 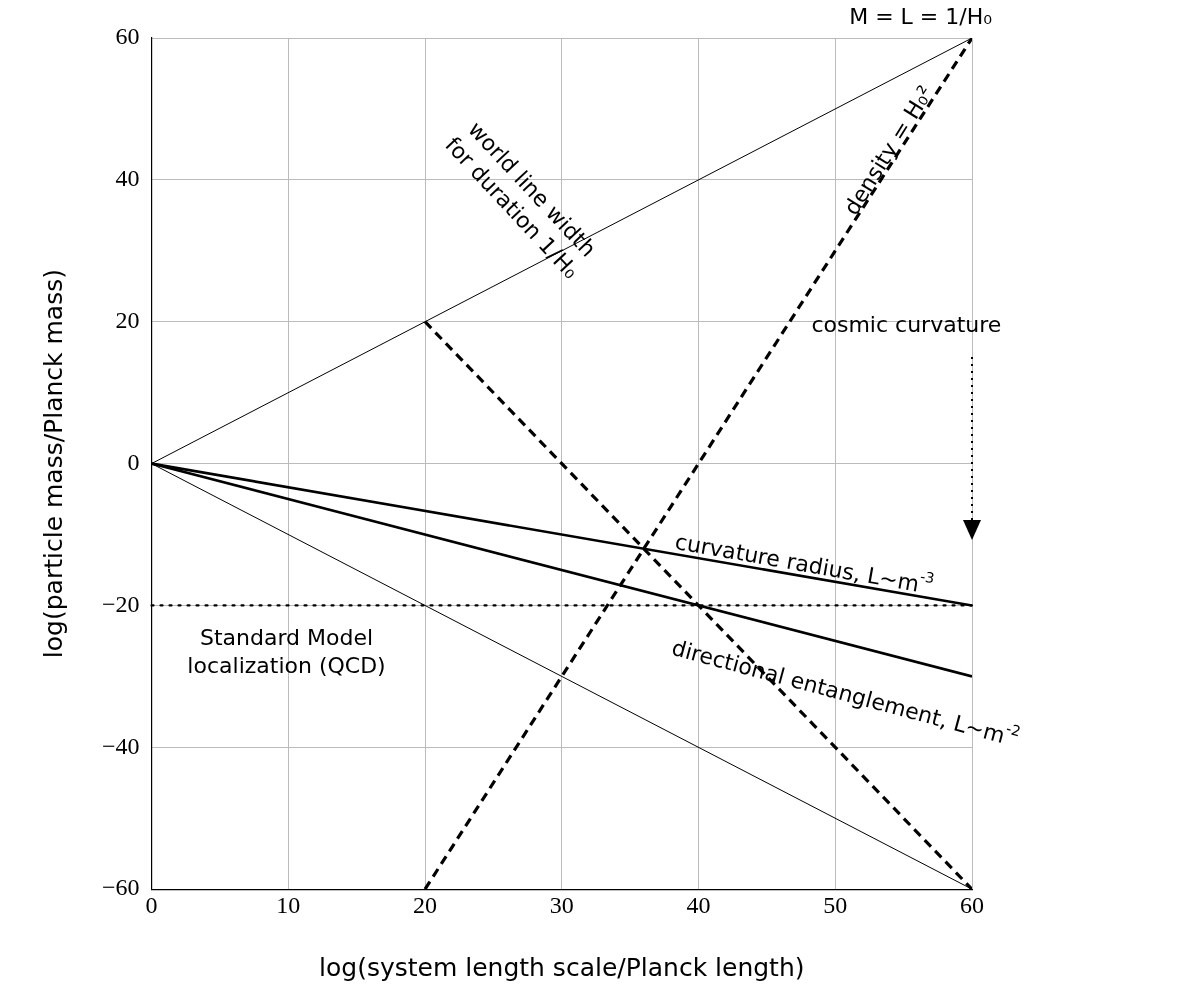 What do you see at coordinates (120, 887) in the screenshot?
I see `y-tick-label: −60` at bounding box center [120, 887].